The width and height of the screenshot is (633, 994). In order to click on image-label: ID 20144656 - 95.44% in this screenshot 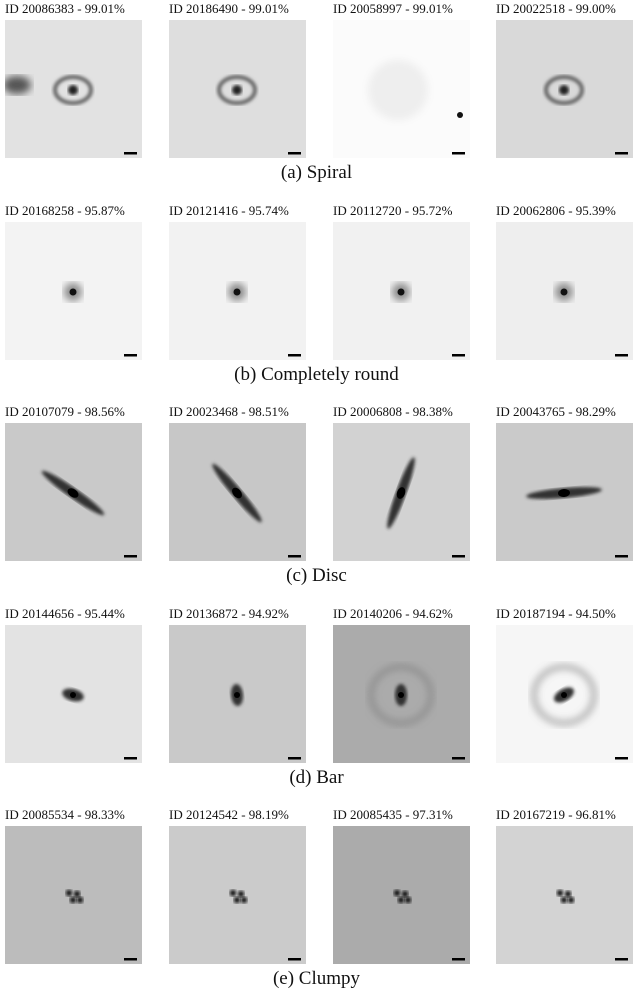, I will do `click(65, 613)`.